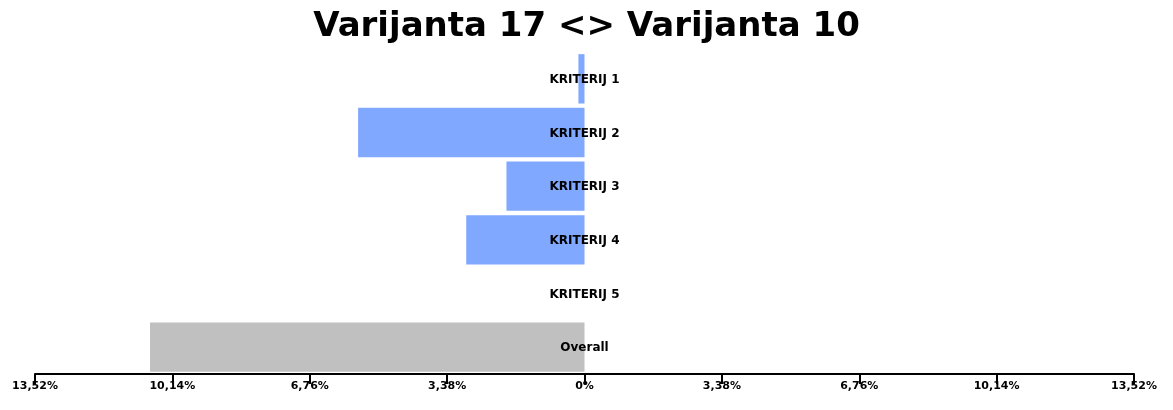 The height and width of the screenshot is (410, 1173). What do you see at coordinates (584, 239) in the screenshot?
I see `y-tick-label: KRITERIJ 4` at bounding box center [584, 239].